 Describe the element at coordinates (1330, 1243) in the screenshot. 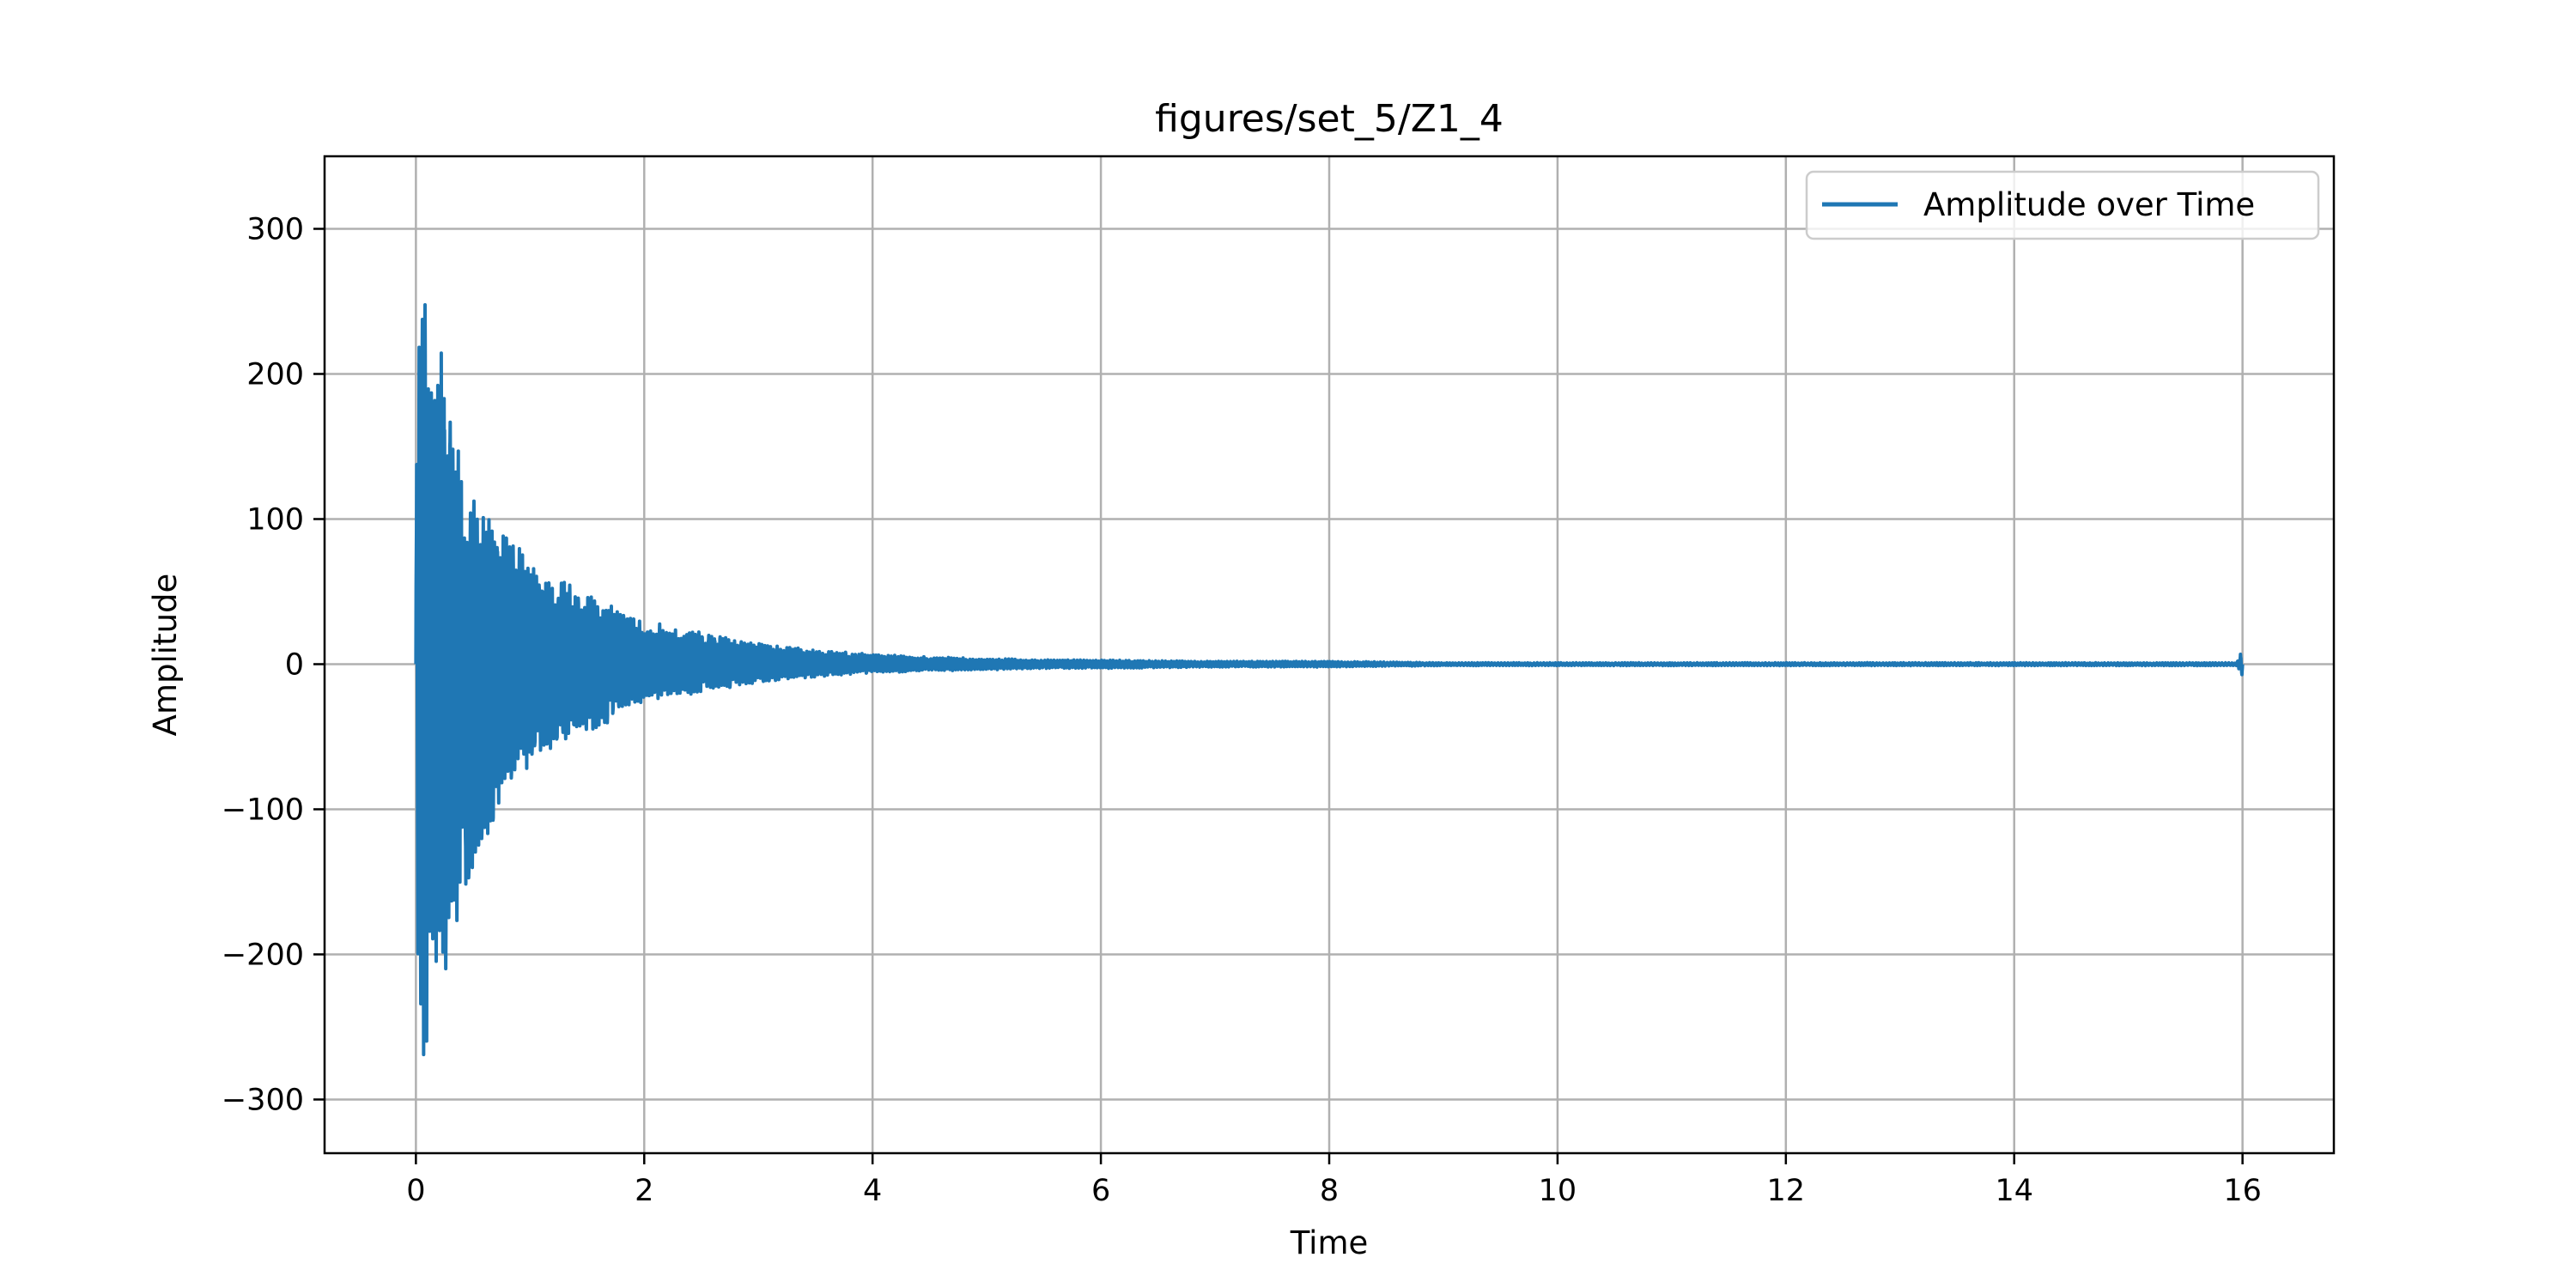

I see `x-axis-label: Time` at that location.